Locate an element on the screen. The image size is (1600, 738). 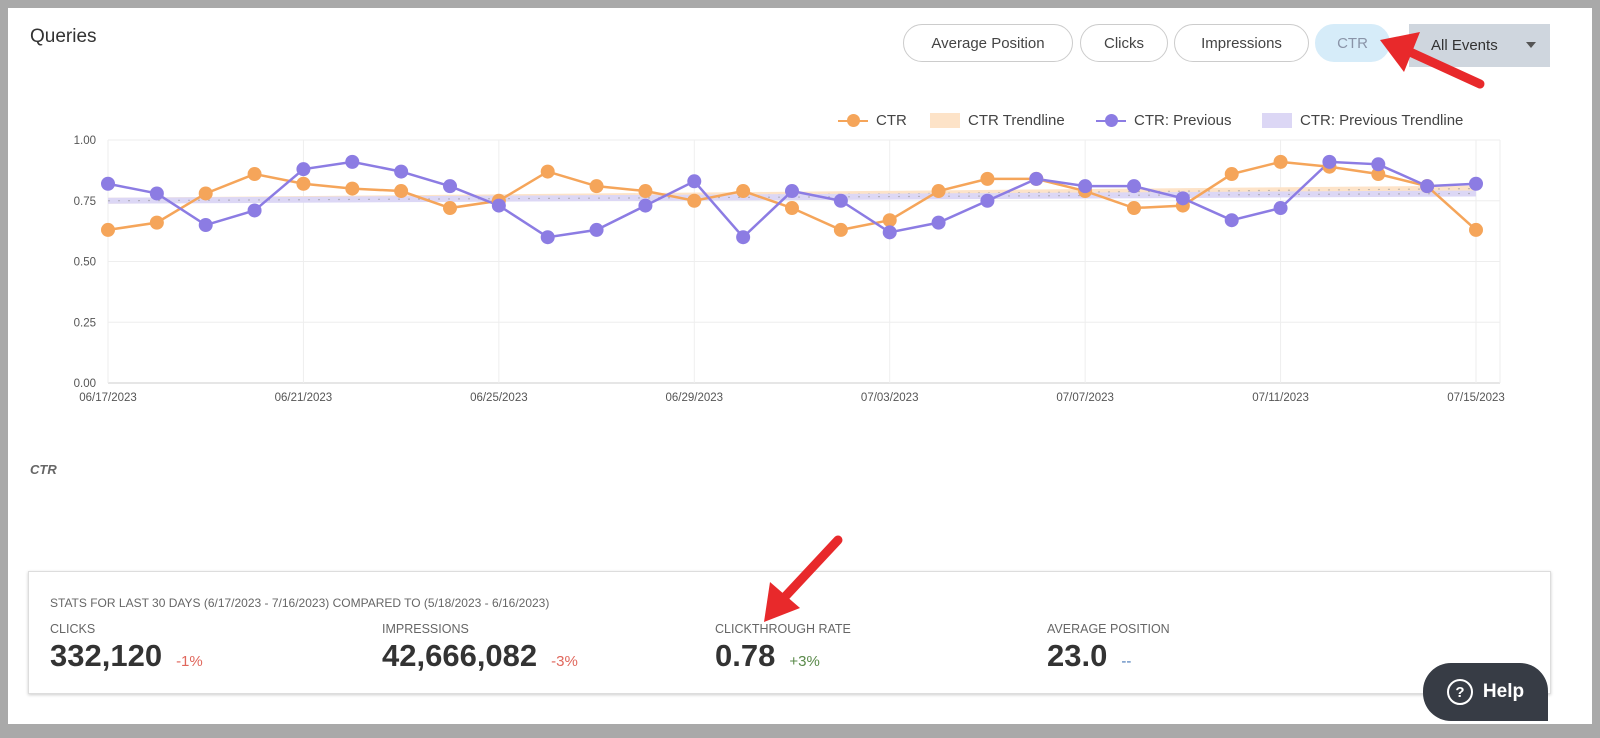
stat-change: -3% is located at coordinates (564, 661).